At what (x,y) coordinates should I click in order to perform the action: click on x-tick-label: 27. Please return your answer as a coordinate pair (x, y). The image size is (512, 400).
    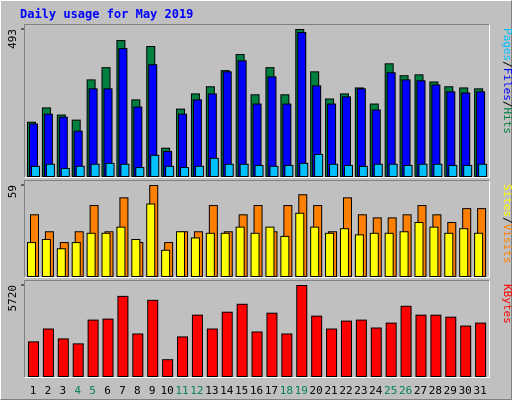
    Looking at the image, I should click on (420, 390).